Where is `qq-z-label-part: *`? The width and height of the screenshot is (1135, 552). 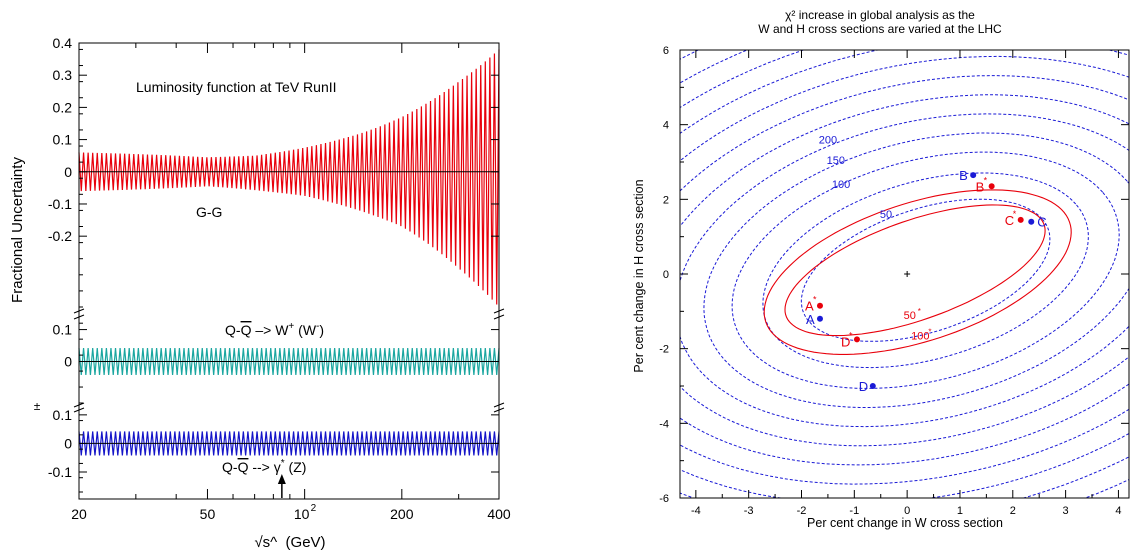 qq-z-label-part: * is located at coordinates (283, 463).